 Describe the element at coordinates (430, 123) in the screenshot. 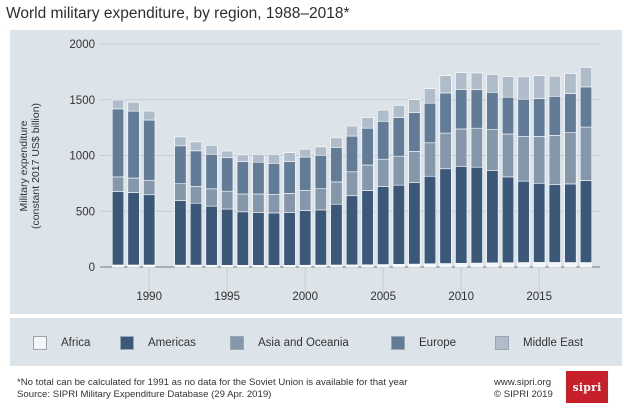

I see `bar-segment-europe-2008` at that location.